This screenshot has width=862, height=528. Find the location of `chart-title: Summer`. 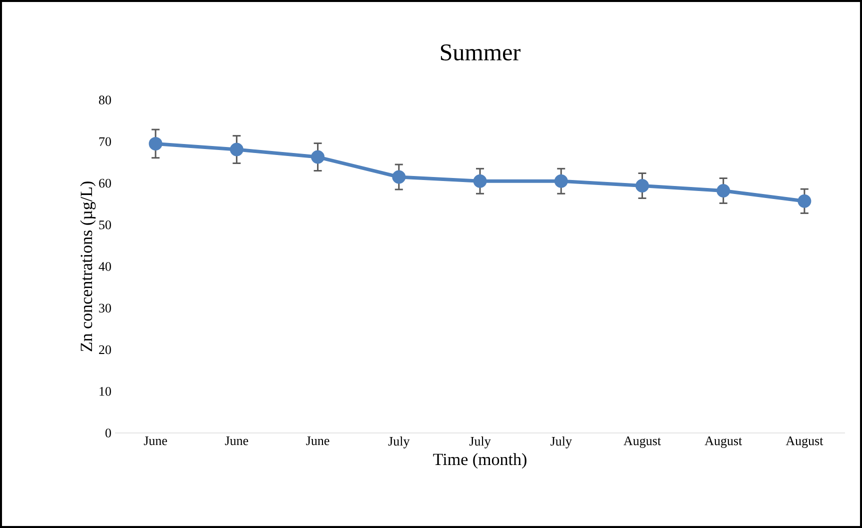

chart-title: Summer is located at coordinates (480, 52).